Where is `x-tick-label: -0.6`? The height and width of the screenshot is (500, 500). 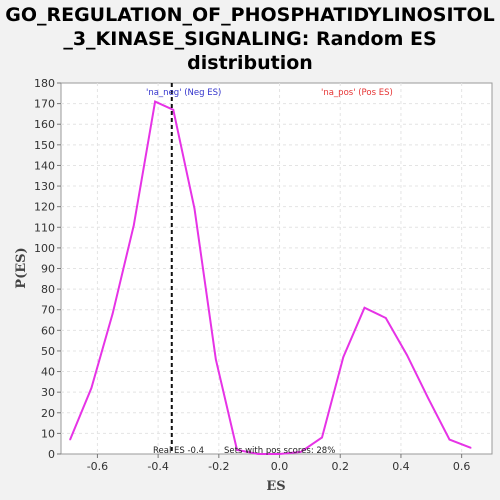 x-tick-label: -0.6 is located at coordinates (97, 466).